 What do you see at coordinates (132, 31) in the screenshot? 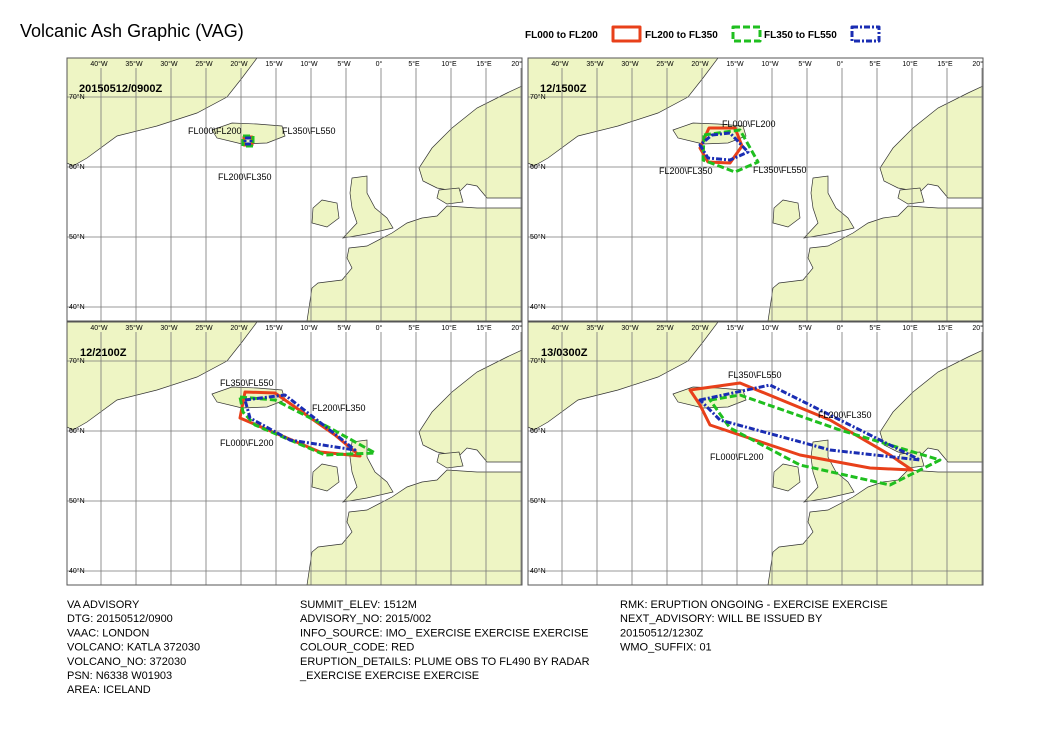
I see `title: Volcanic Ash Graphic (VAG)` at bounding box center [132, 31].